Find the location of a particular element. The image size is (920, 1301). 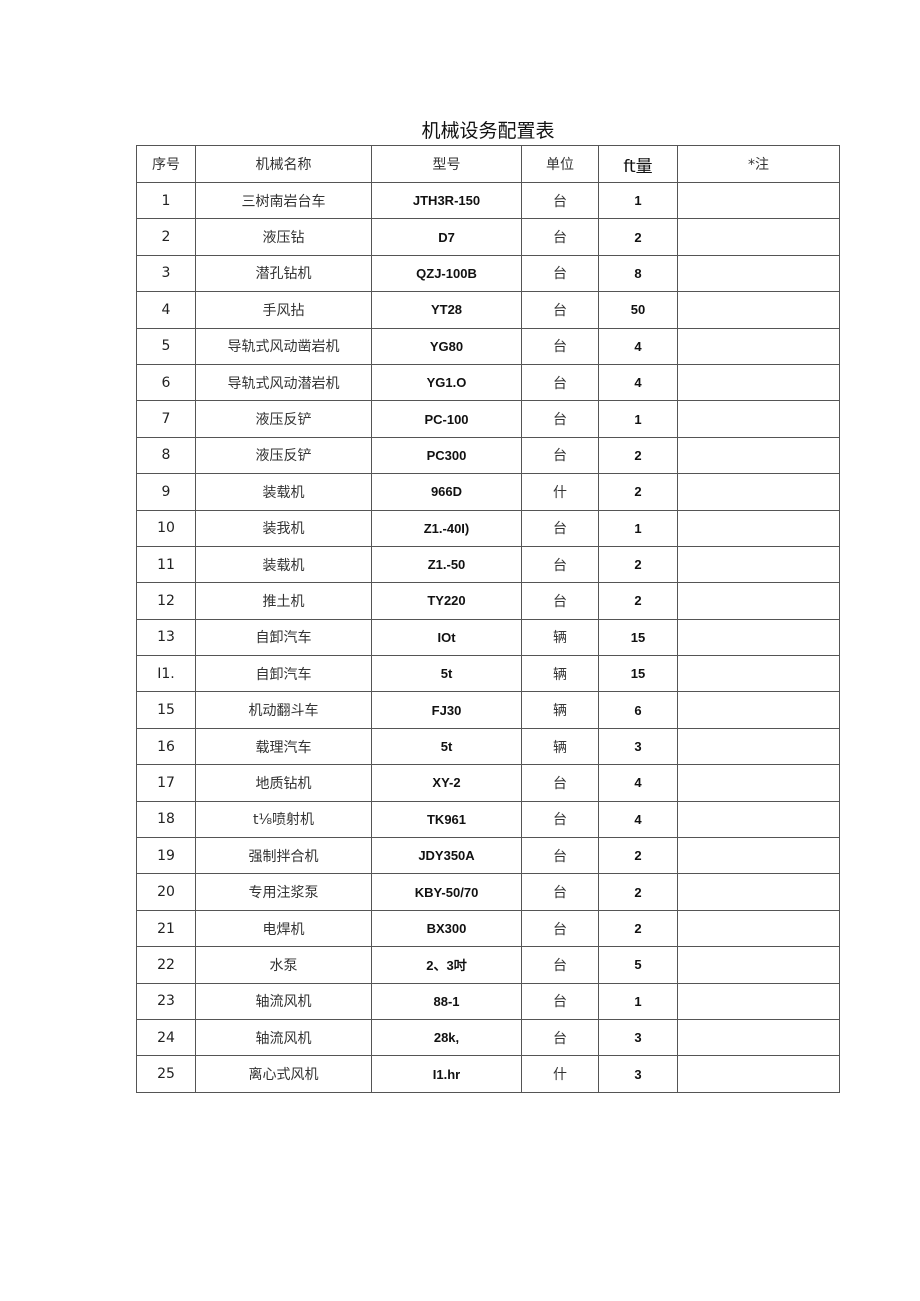

cell-model: Z1.-50 is located at coordinates (446, 564).